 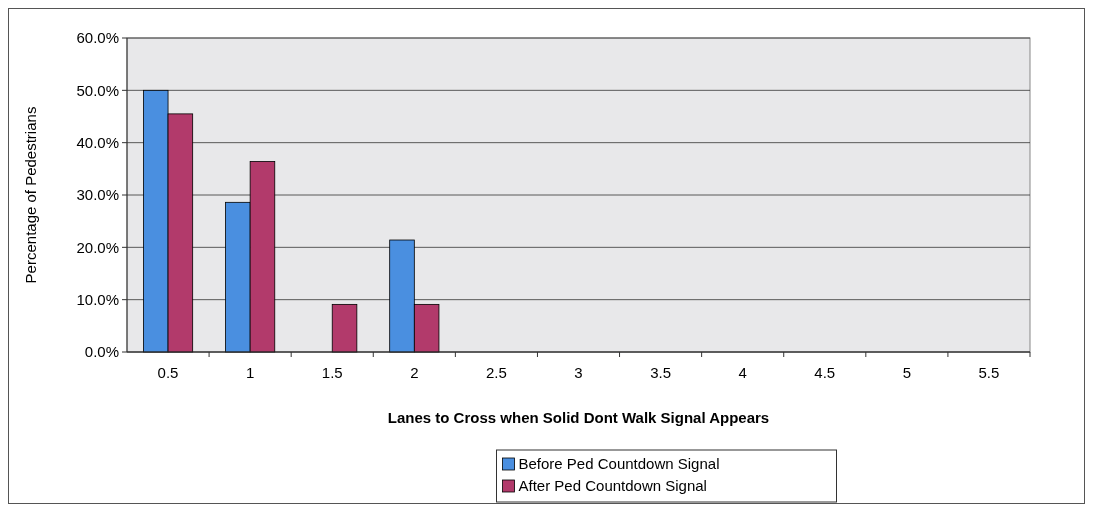 What do you see at coordinates (742, 372) in the screenshot?
I see `x-tick-label: 4` at bounding box center [742, 372].